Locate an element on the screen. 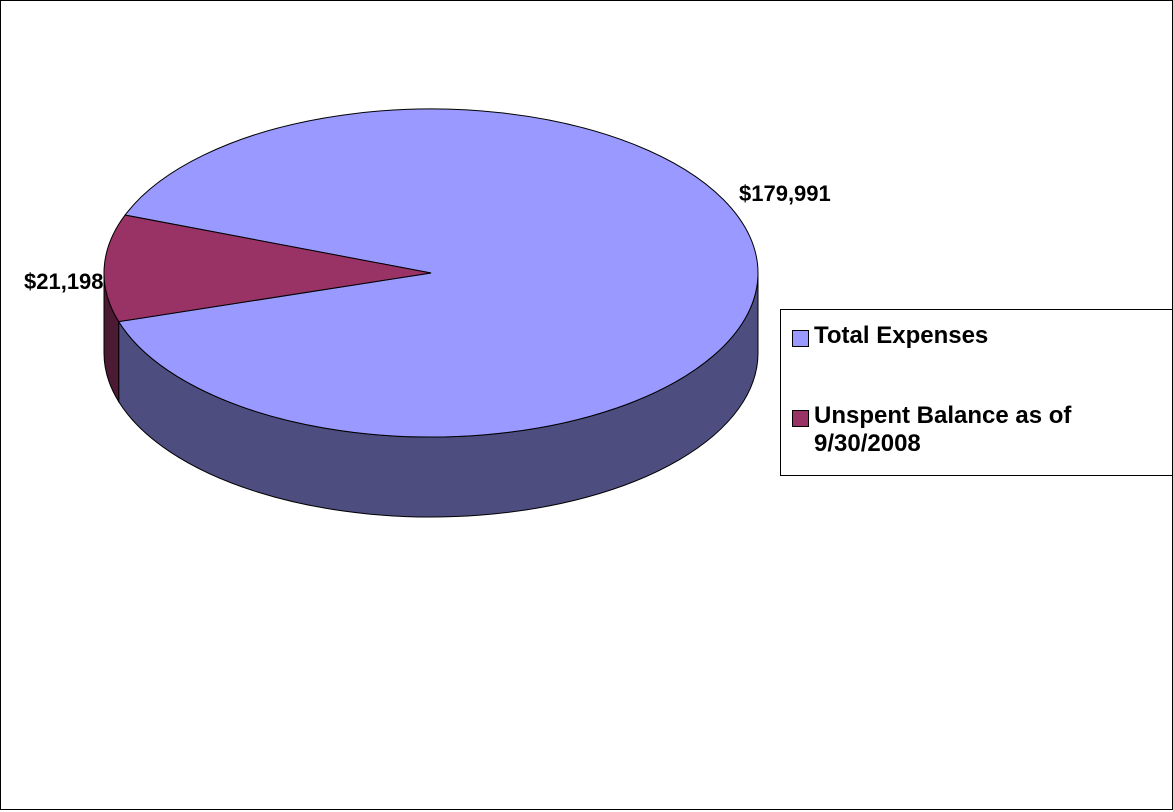 This screenshot has height=812, width=1173. legend-item-unspent-balance: Unspent Balance as of 9/30/2008 is located at coordinates (967, 430).